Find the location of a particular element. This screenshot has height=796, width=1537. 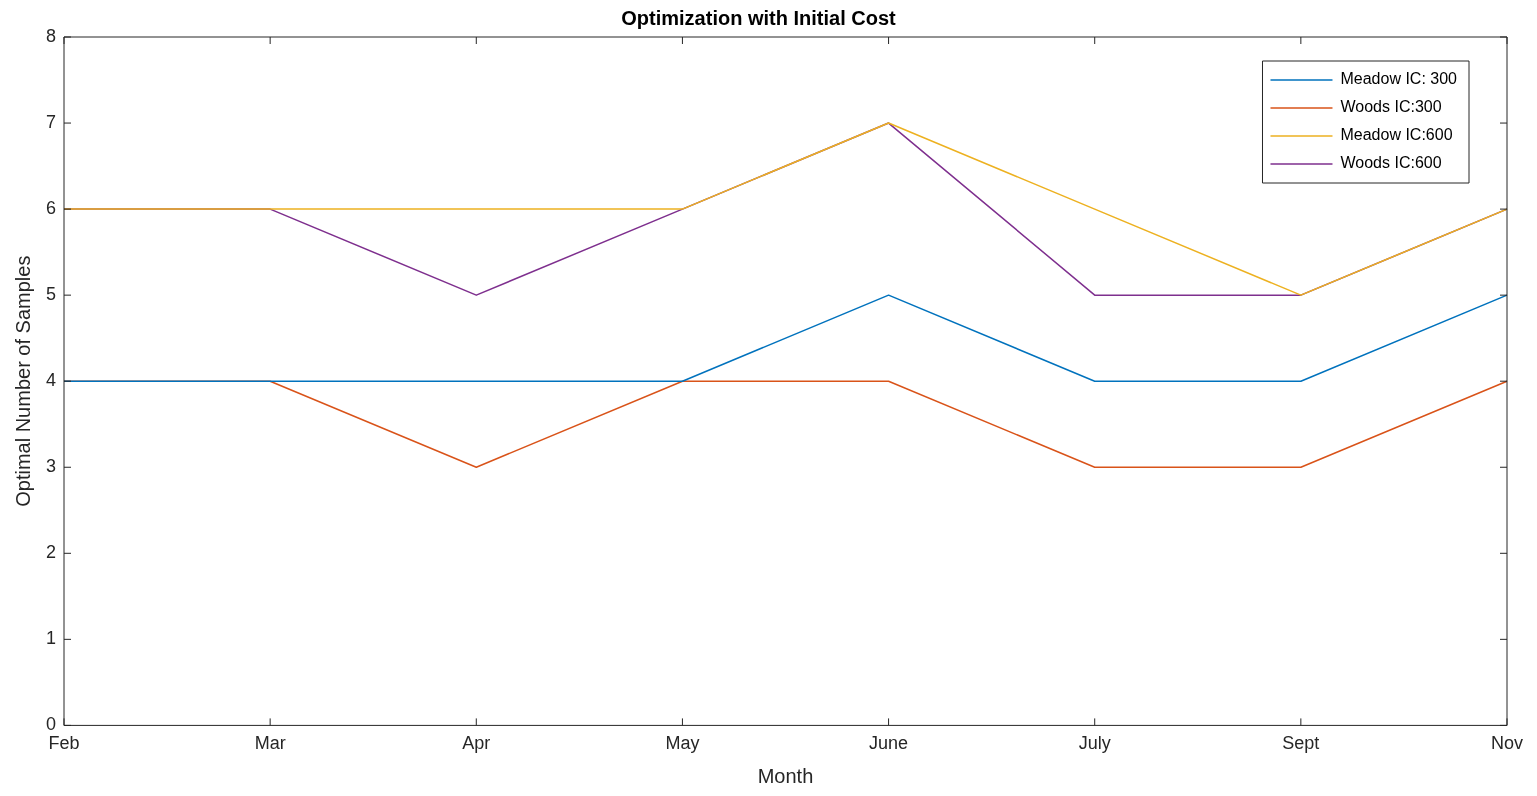

x-tick-label: July is located at coordinates (1094, 743).